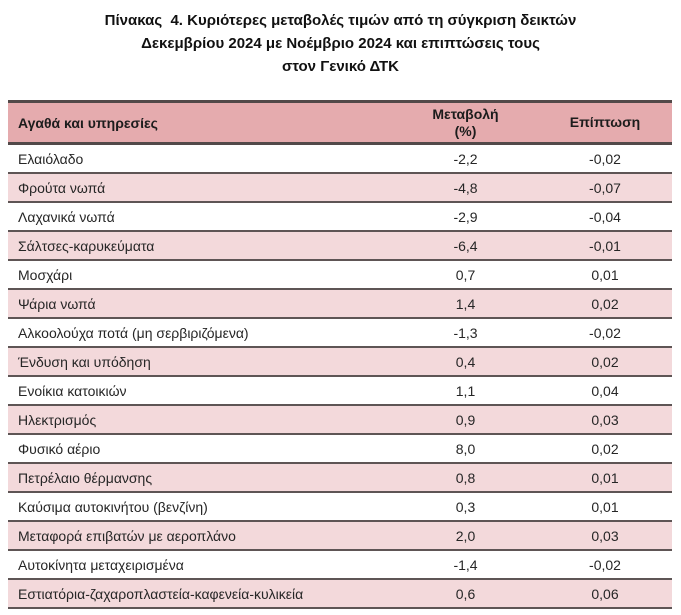 The width and height of the screenshot is (681, 615). Describe the element at coordinates (200, 122) in the screenshot. I see `column-header-goods: Αγαθά και υπηρεσίες` at that location.